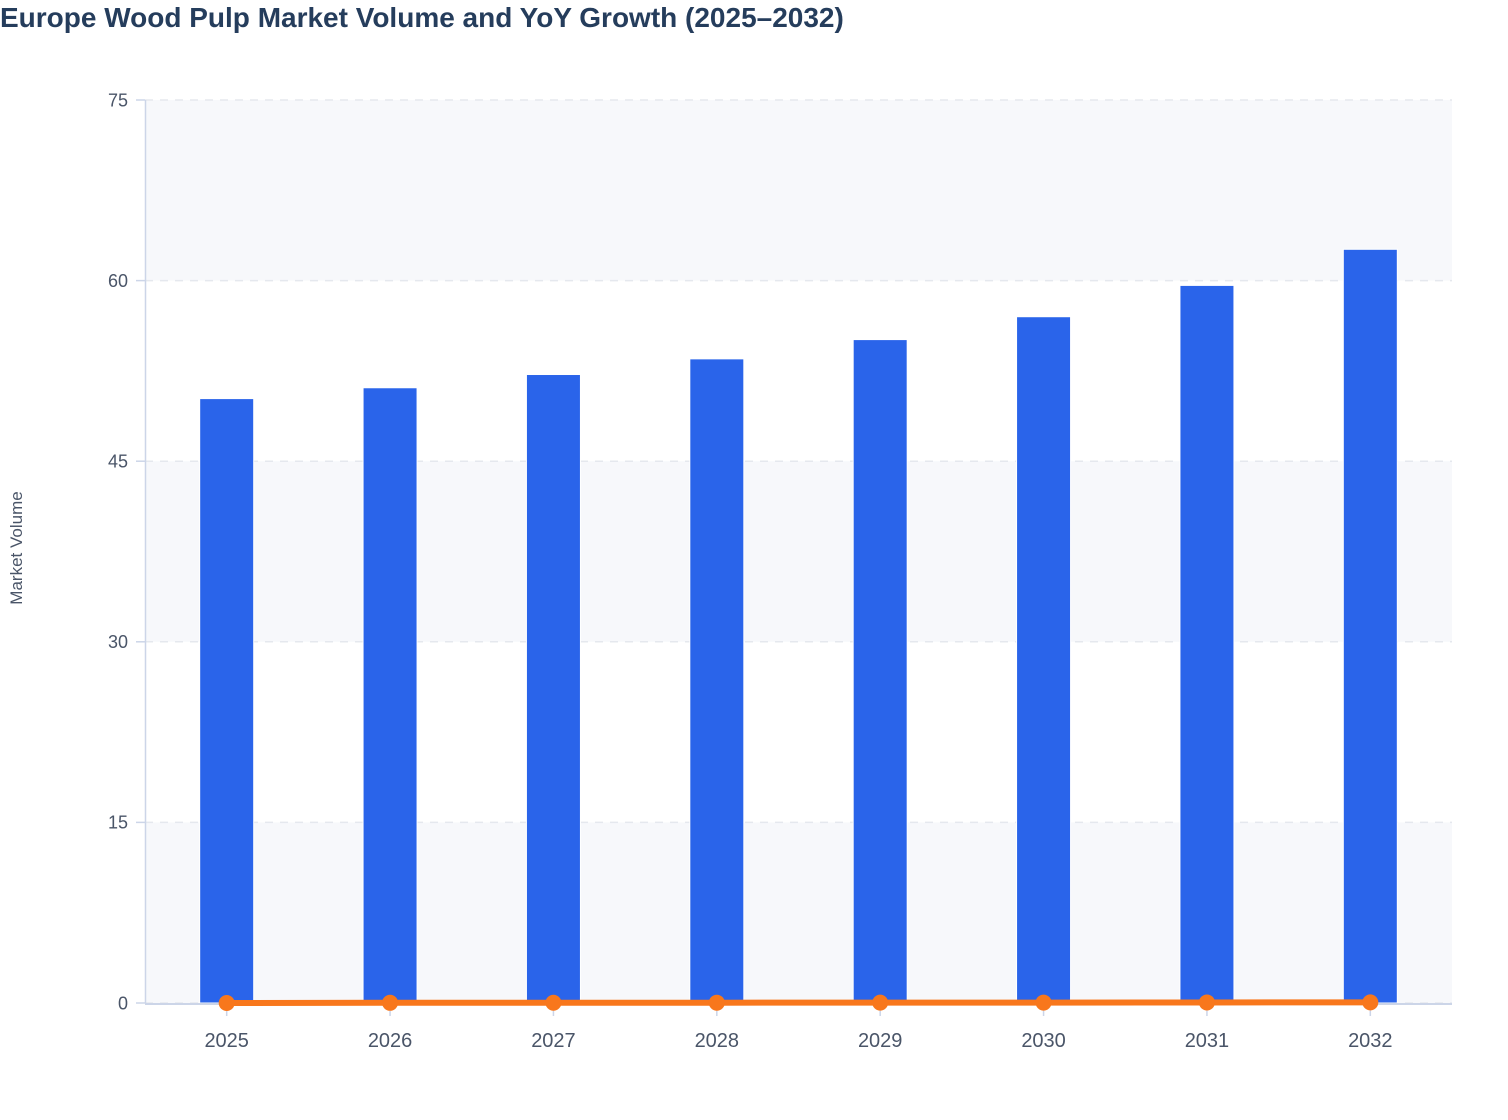 The width and height of the screenshot is (1508, 1120). What do you see at coordinates (717, 681) in the screenshot?
I see `bar-2028` at bounding box center [717, 681].